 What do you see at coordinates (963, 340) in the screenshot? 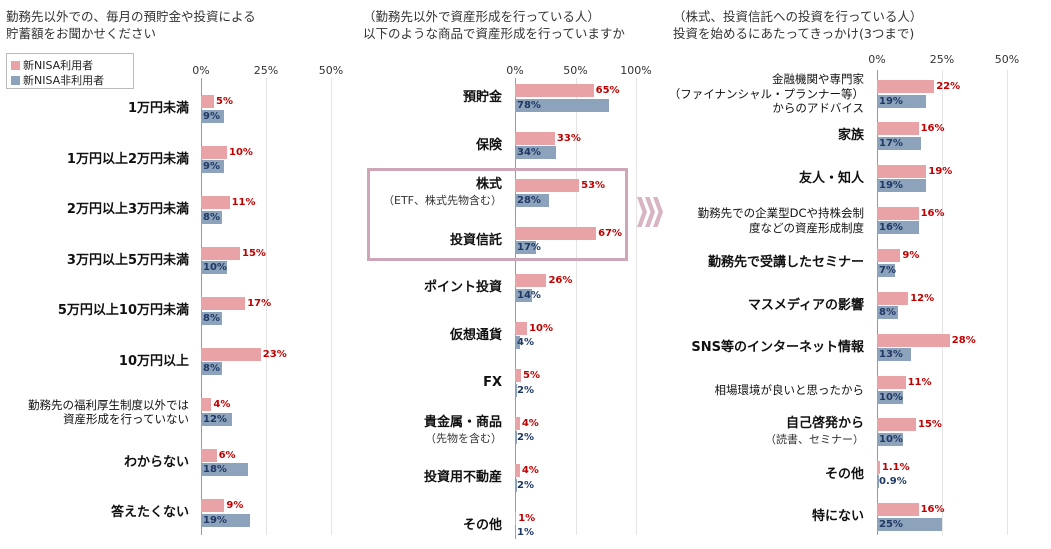
I see `value-label-nisa: 28%` at bounding box center [963, 340].